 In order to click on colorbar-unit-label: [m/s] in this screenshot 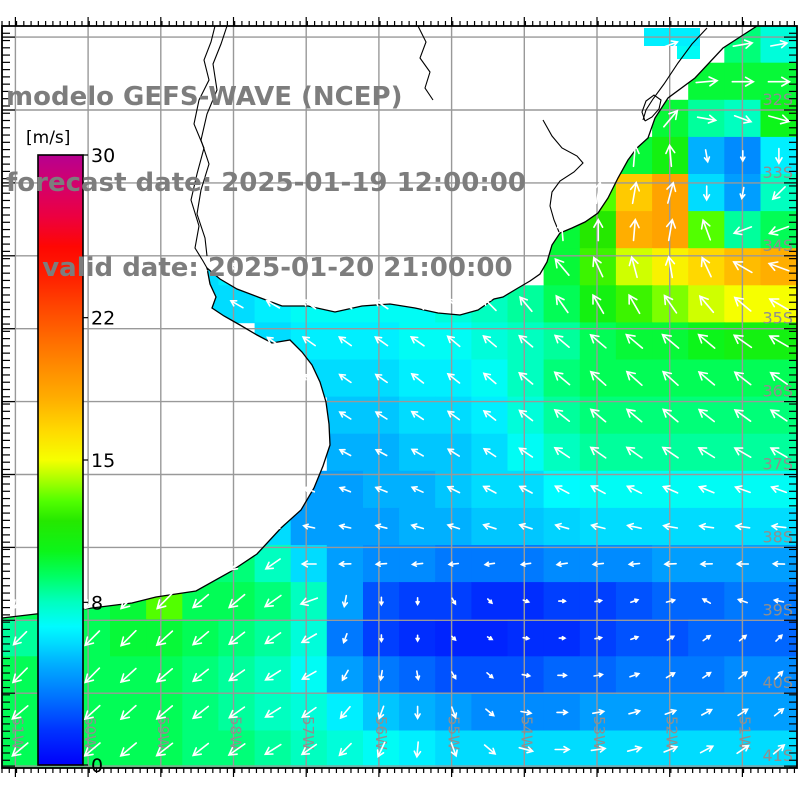, I will do `click(48, 138)`.